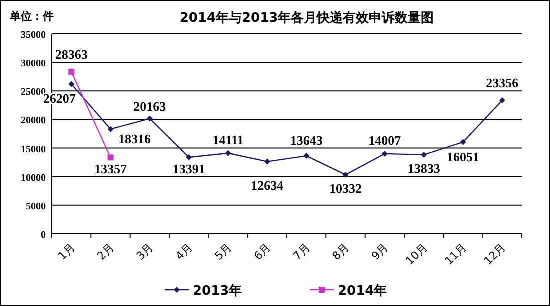  I want to click on data-label: 13833, so click(424, 168).